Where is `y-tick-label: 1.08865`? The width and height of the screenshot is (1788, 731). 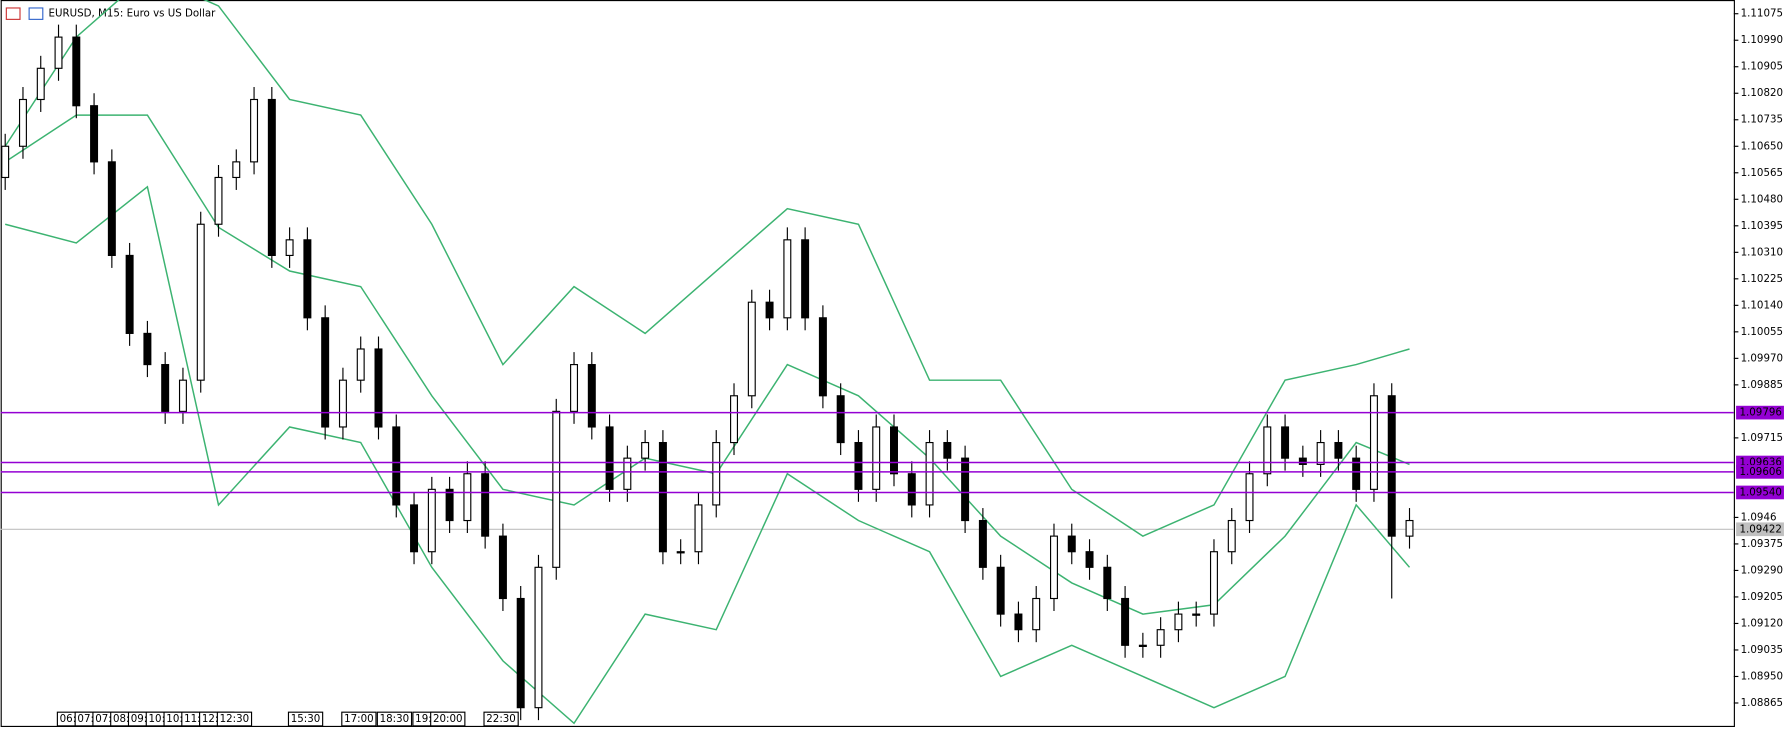
y-tick-label: 1.08865 is located at coordinates (1762, 703).